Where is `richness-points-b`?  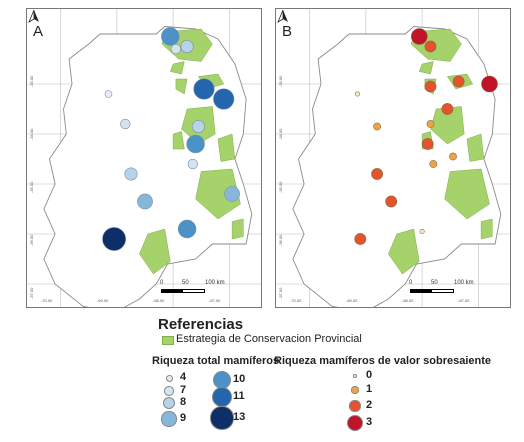
richness-points-b is located at coordinates (426, 136).